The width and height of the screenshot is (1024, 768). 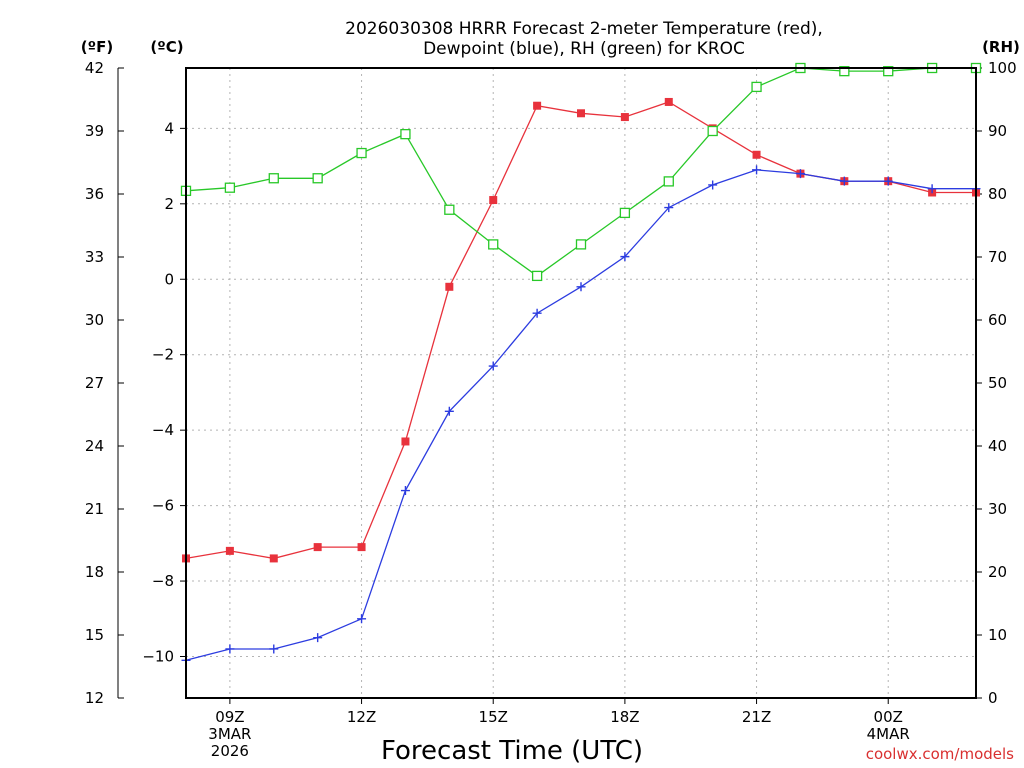 I want to click on rh-tick-label: 20, so click(x=997, y=572).